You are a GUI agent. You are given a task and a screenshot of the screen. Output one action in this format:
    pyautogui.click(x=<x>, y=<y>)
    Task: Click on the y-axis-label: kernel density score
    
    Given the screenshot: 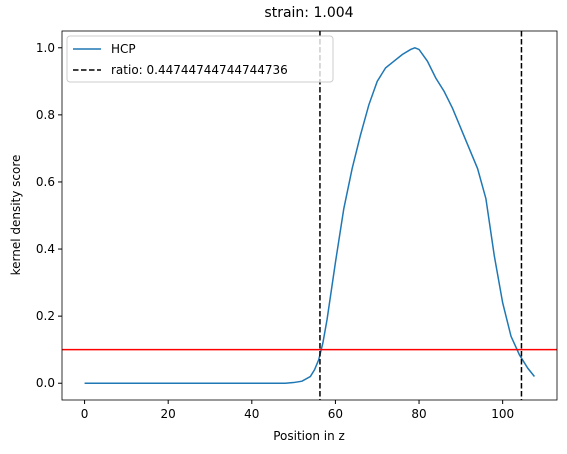 What is the action you would take?
    pyautogui.click(x=16, y=215)
    